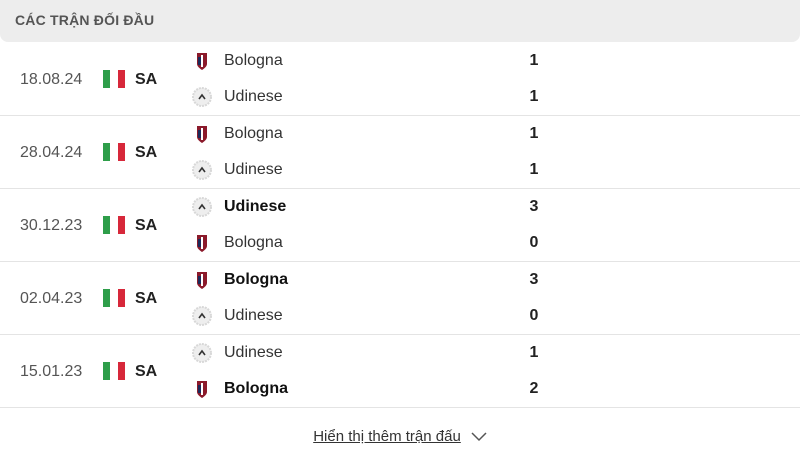 The width and height of the screenshot is (800, 450). I want to click on match-date: 15.01.23, so click(51, 371).